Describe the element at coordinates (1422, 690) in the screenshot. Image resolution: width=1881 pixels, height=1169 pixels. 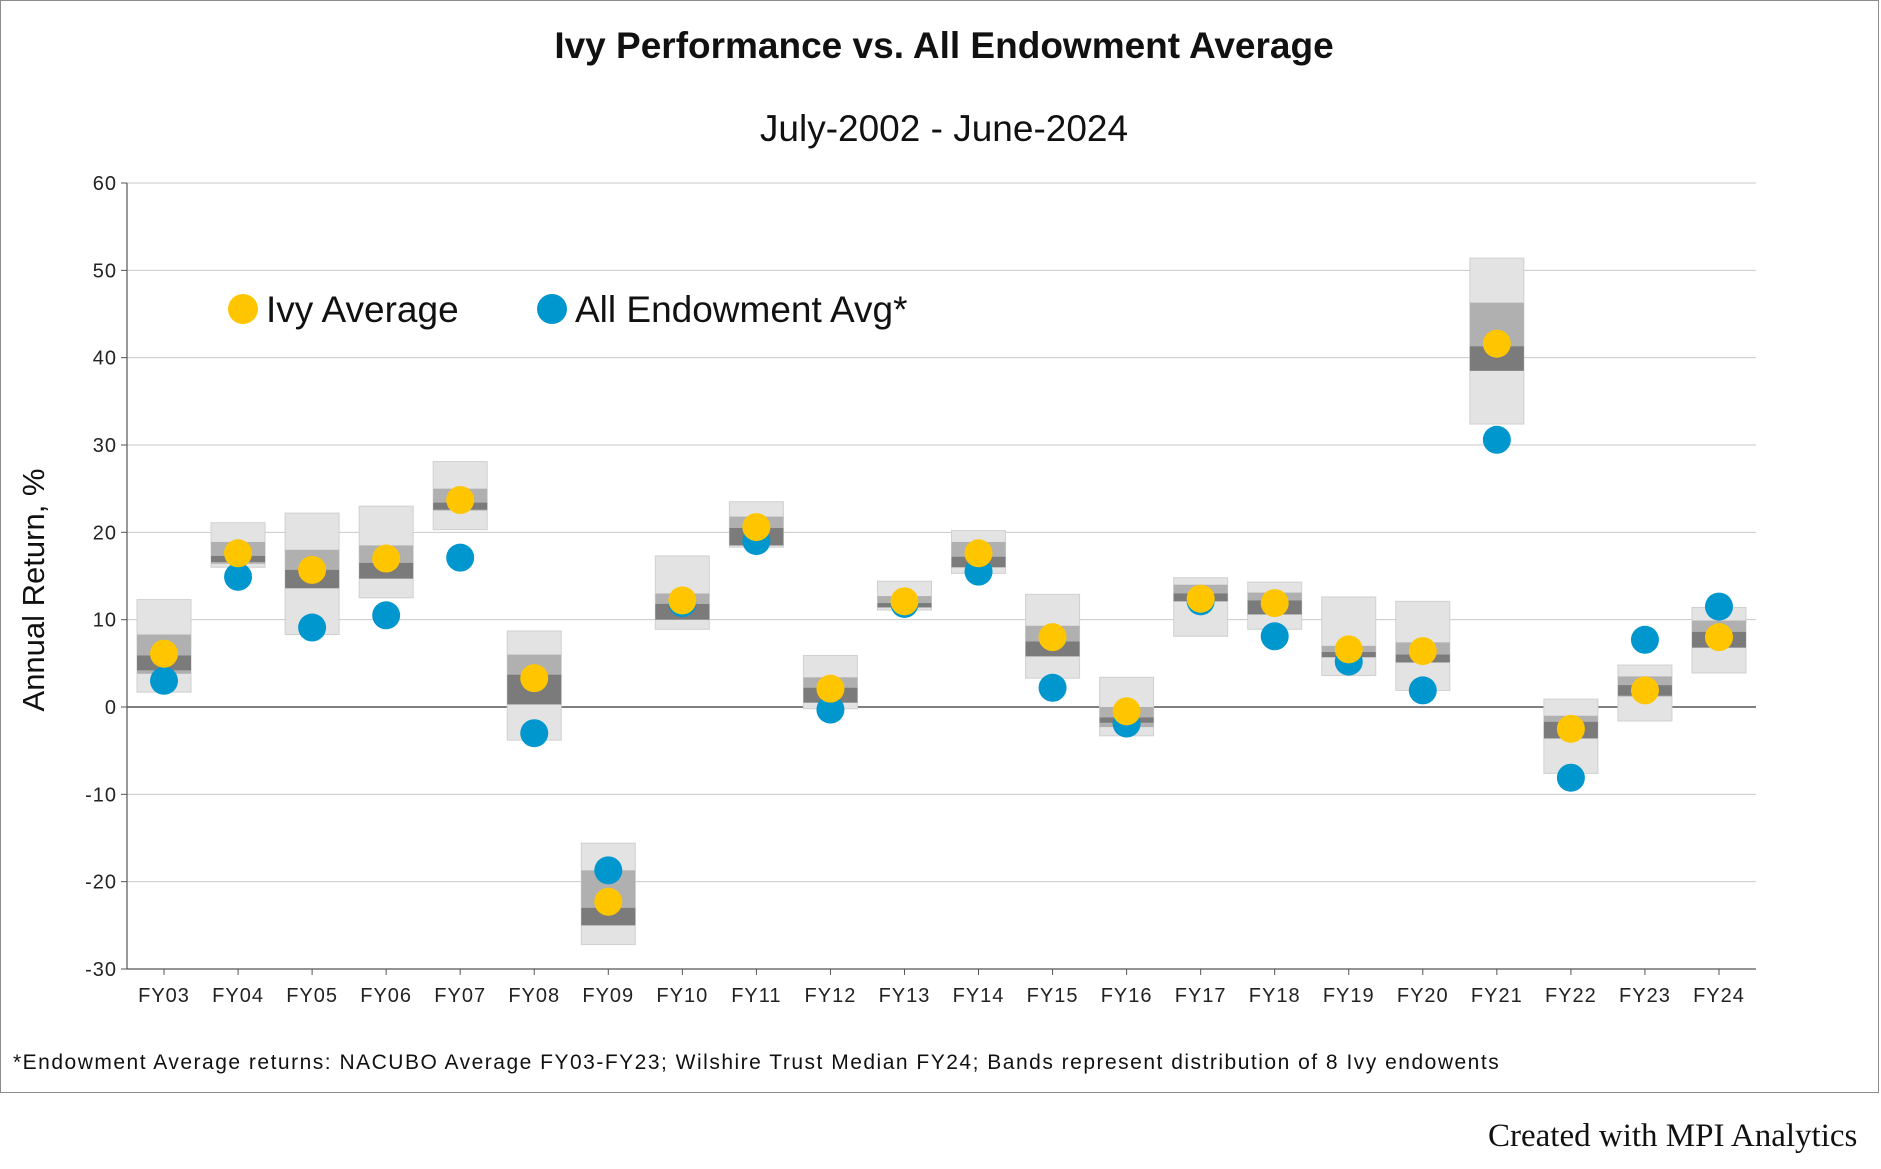
I see `point-all-endowment-avg-fy20` at that location.